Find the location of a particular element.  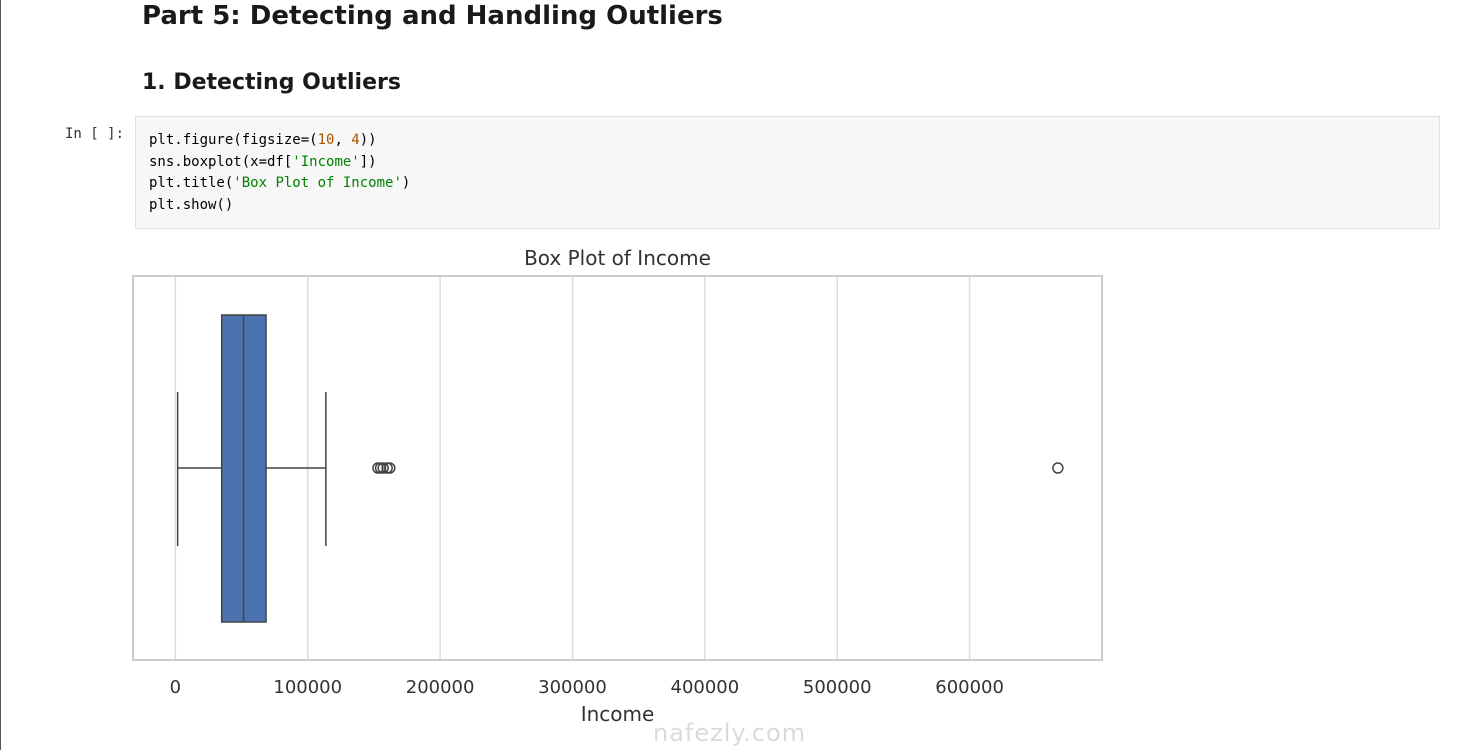

watermark-text: nafezly.com is located at coordinates (730, 733).